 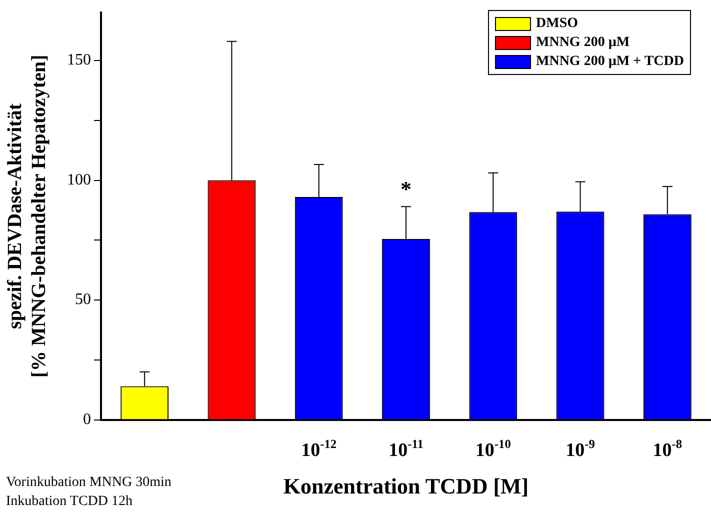 I want to click on text: Vorinkubation MNNG 30min, so click(x=89, y=483).